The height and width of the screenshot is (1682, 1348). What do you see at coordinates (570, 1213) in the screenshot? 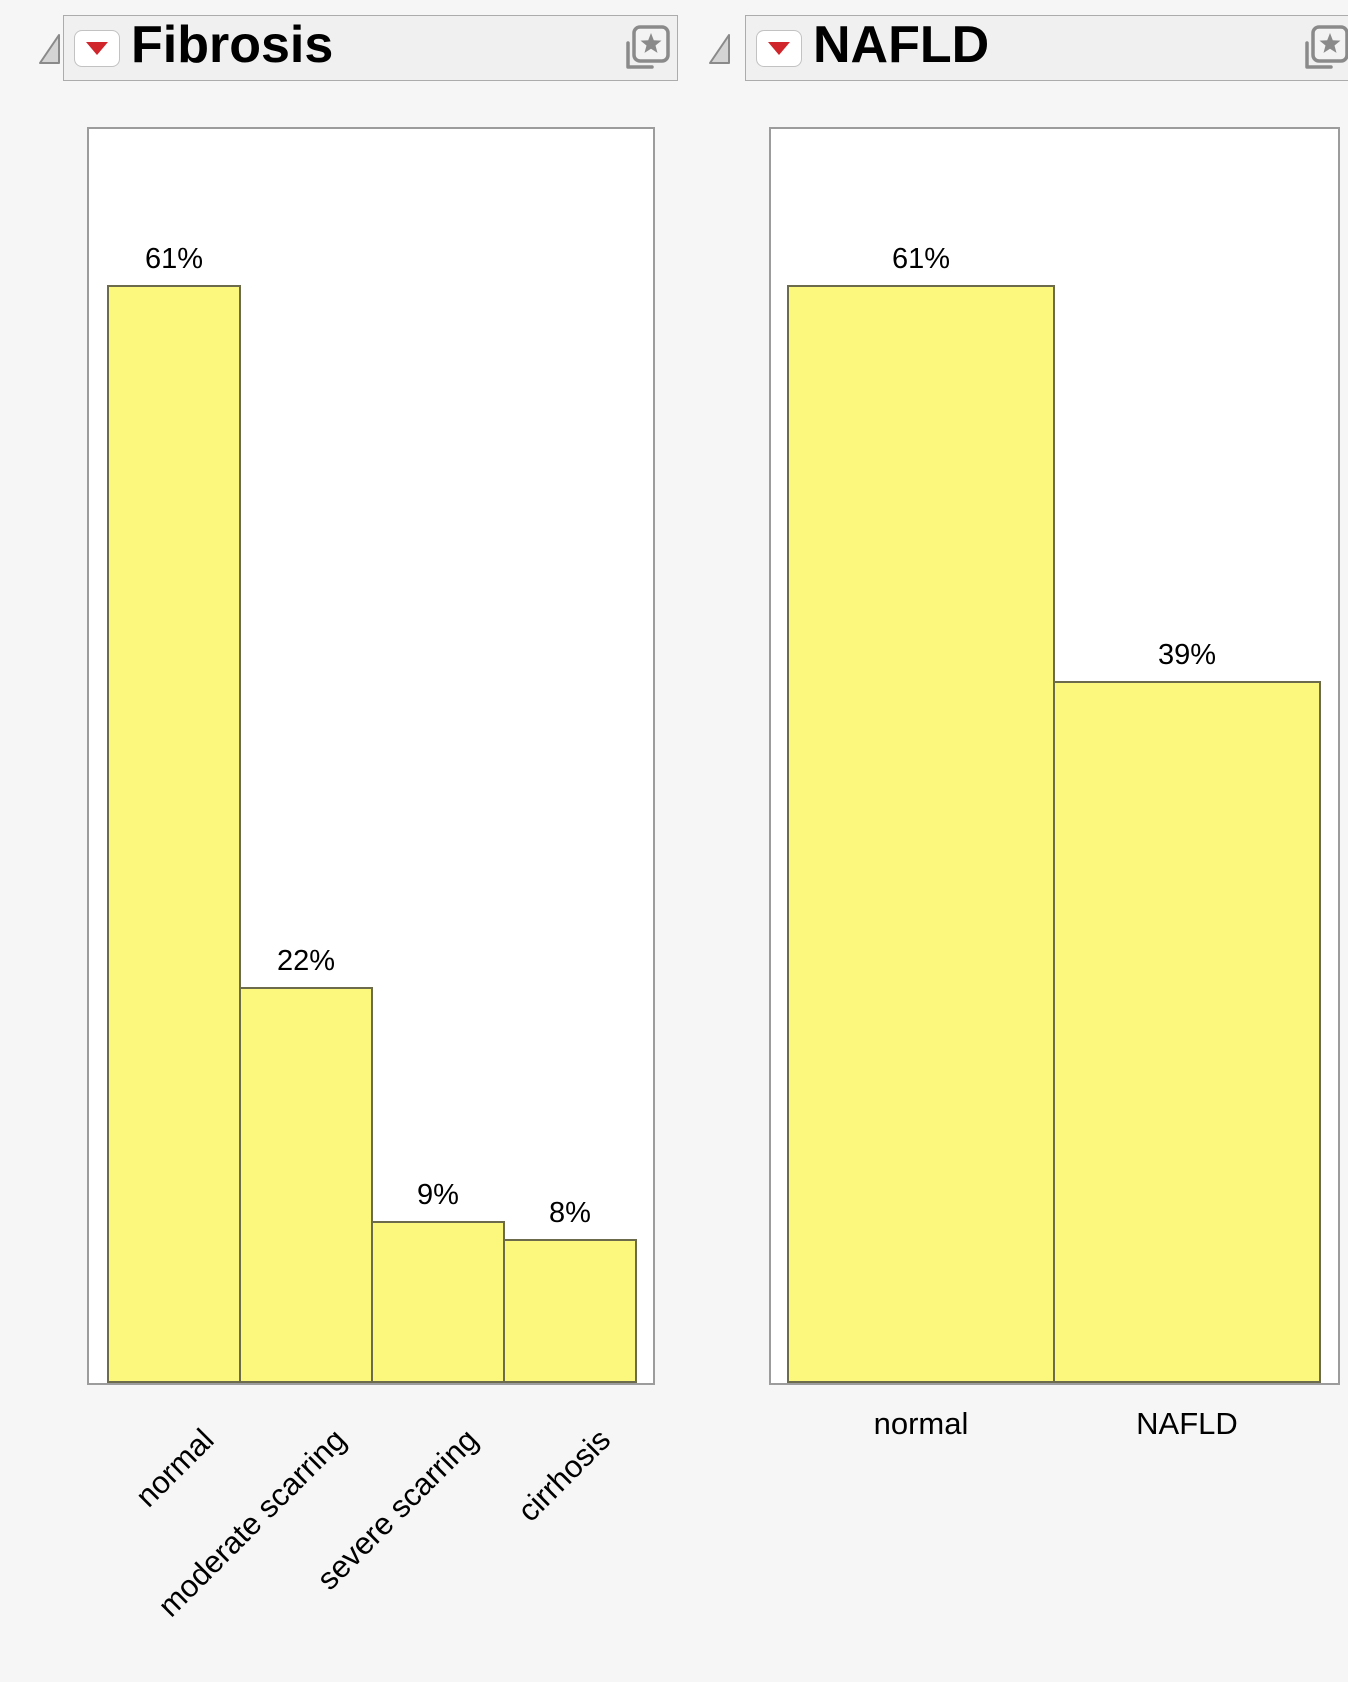
I see `bar-value-label: 8%` at bounding box center [570, 1213].